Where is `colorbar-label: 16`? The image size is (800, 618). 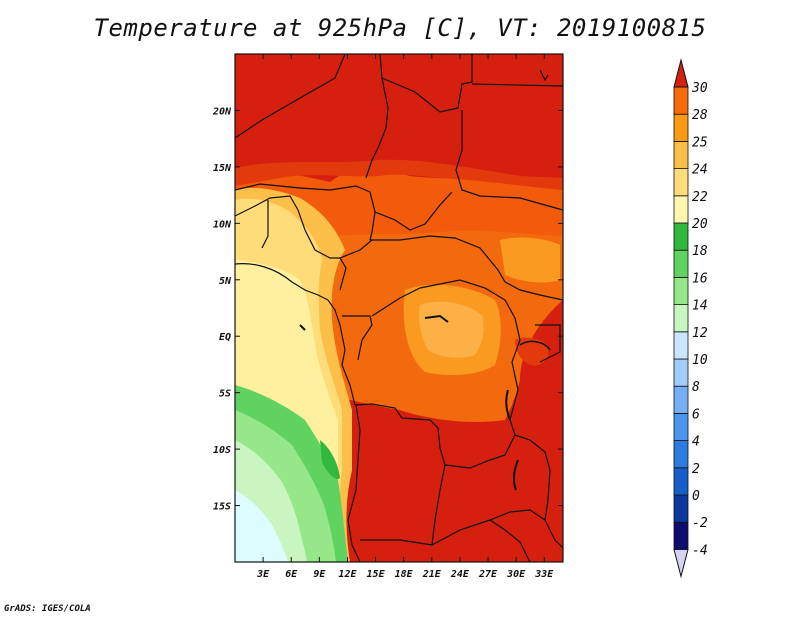
colorbar-label: 16 is located at coordinates (700, 278).